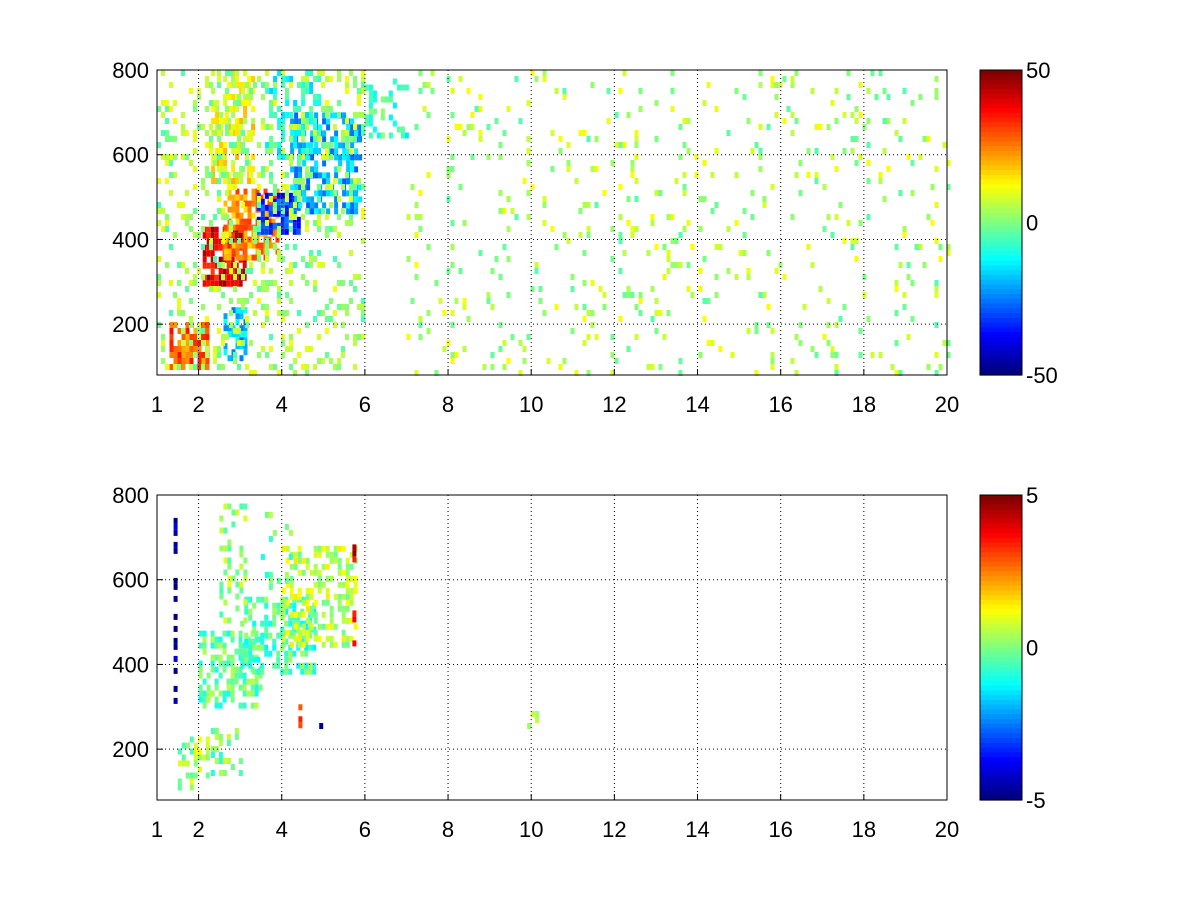  I want to click on colorbar: 500-50, so click(1018, 223).